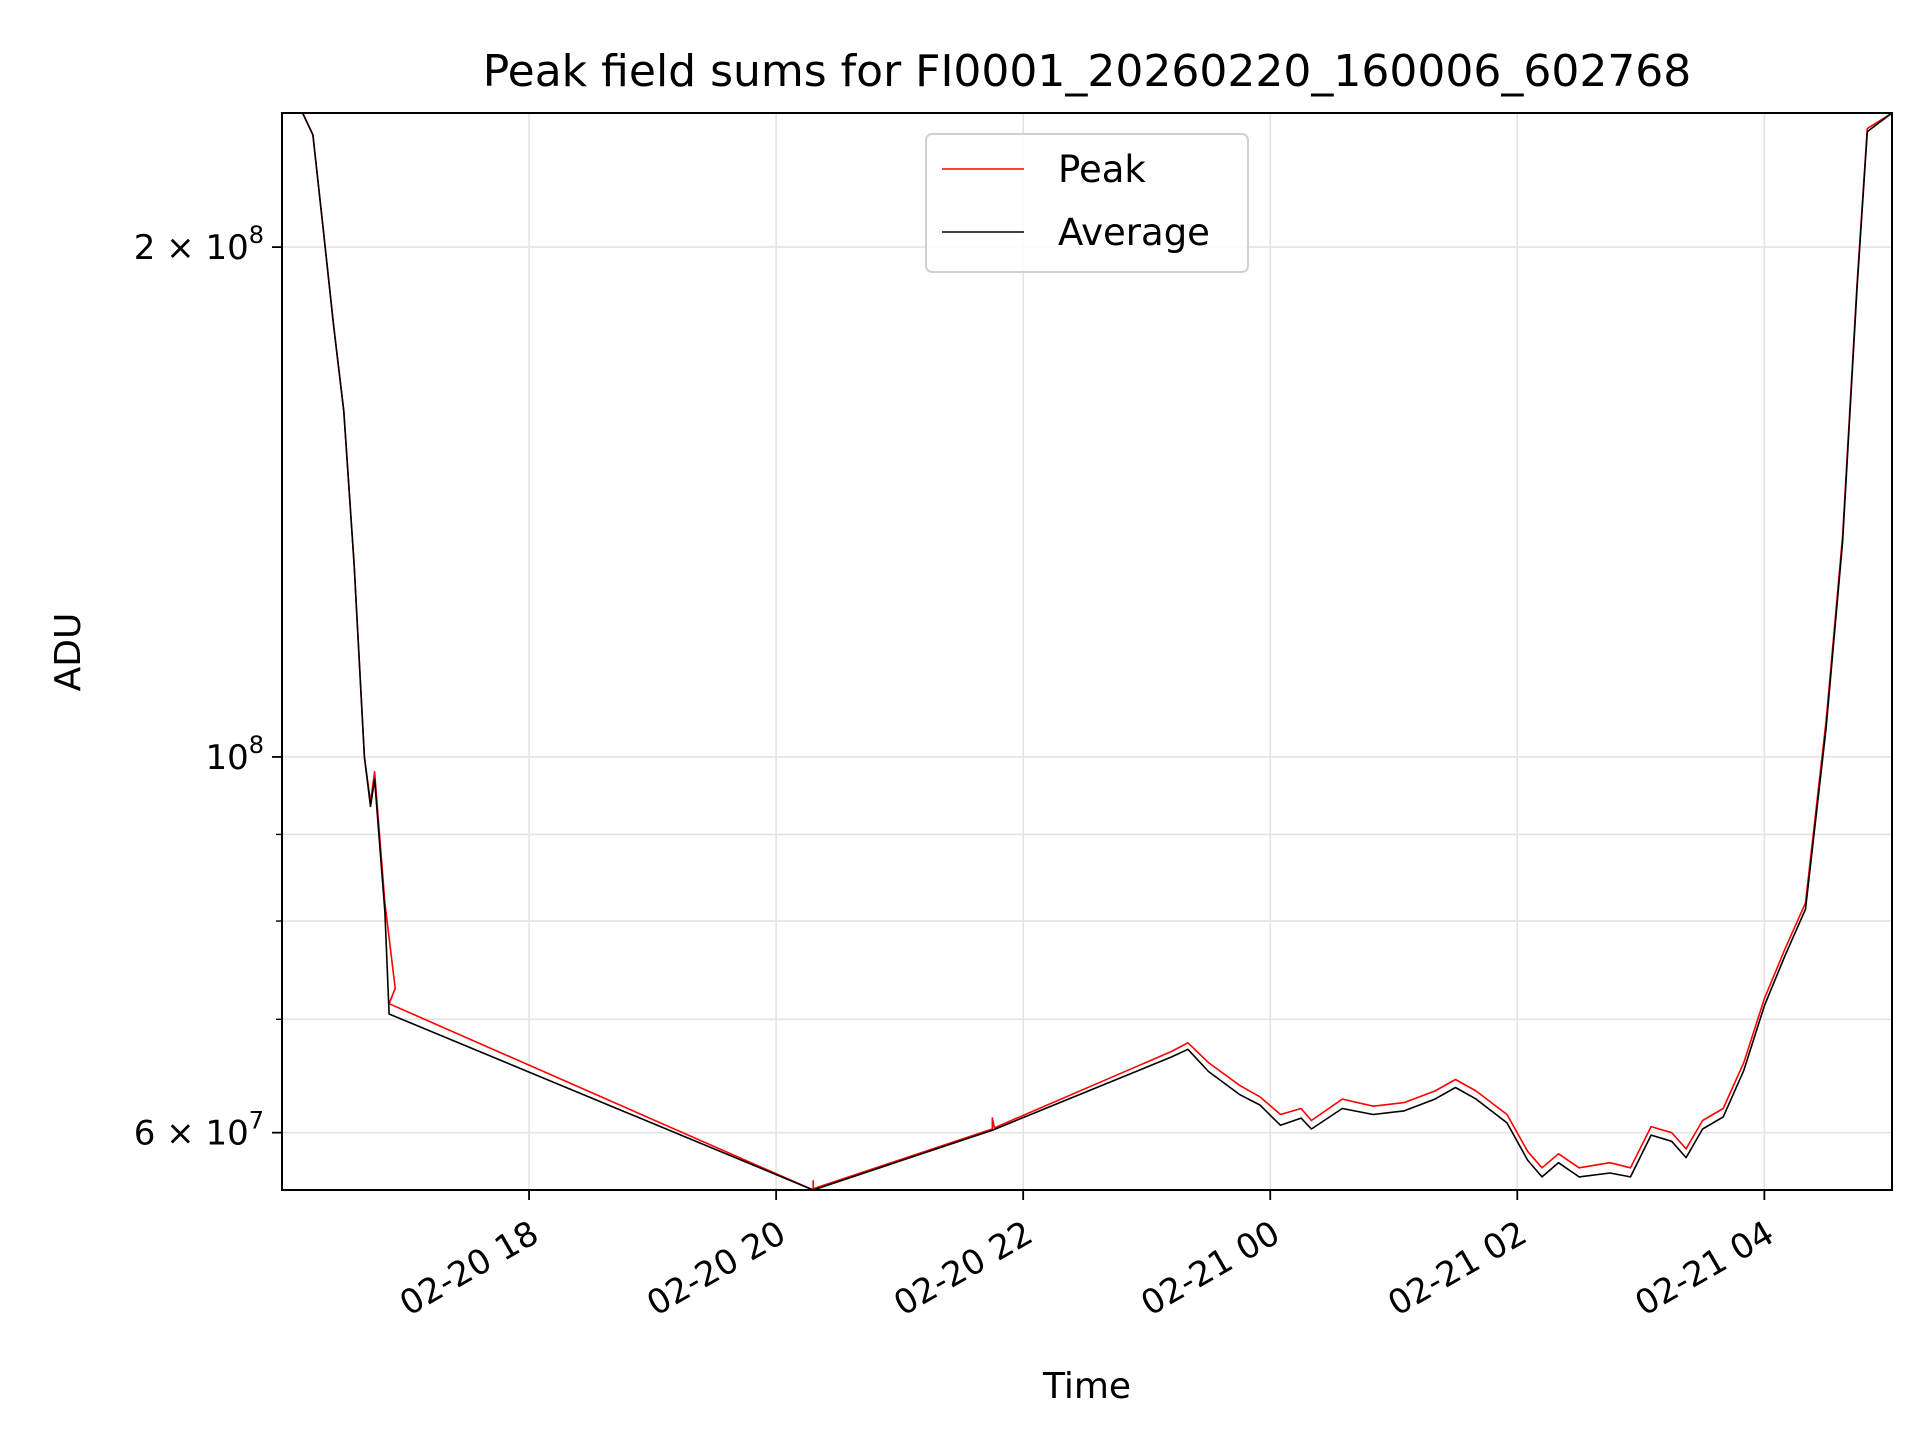 The width and height of the screenshot is (1920, 1440). What do you see at coordinates (1102, 169) in the screenshot?
I see `legend-peak-label: Peak` at bounding box center [1102, 169].